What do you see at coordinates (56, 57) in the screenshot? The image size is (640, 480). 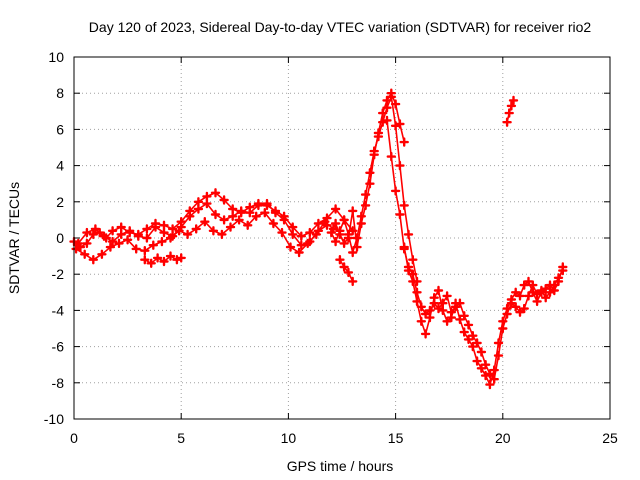 I see `y-tick-label: 10` at bounding box center [56, 57].